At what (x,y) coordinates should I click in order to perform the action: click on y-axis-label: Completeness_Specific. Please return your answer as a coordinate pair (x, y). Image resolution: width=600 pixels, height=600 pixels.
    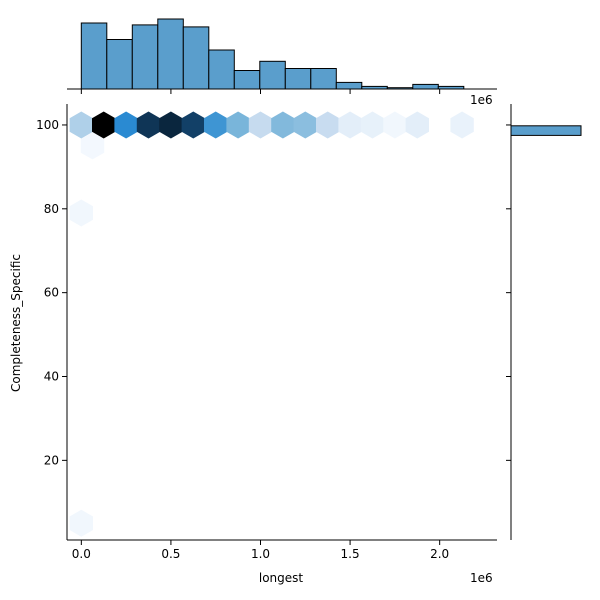
    Looking at the image, I should click on (16, 323).